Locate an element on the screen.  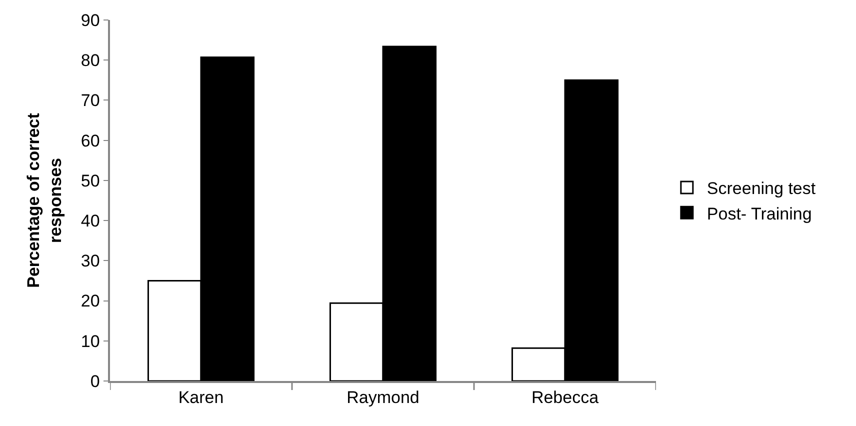
x-tick-label: Karen is located at coordinates (201, 398).